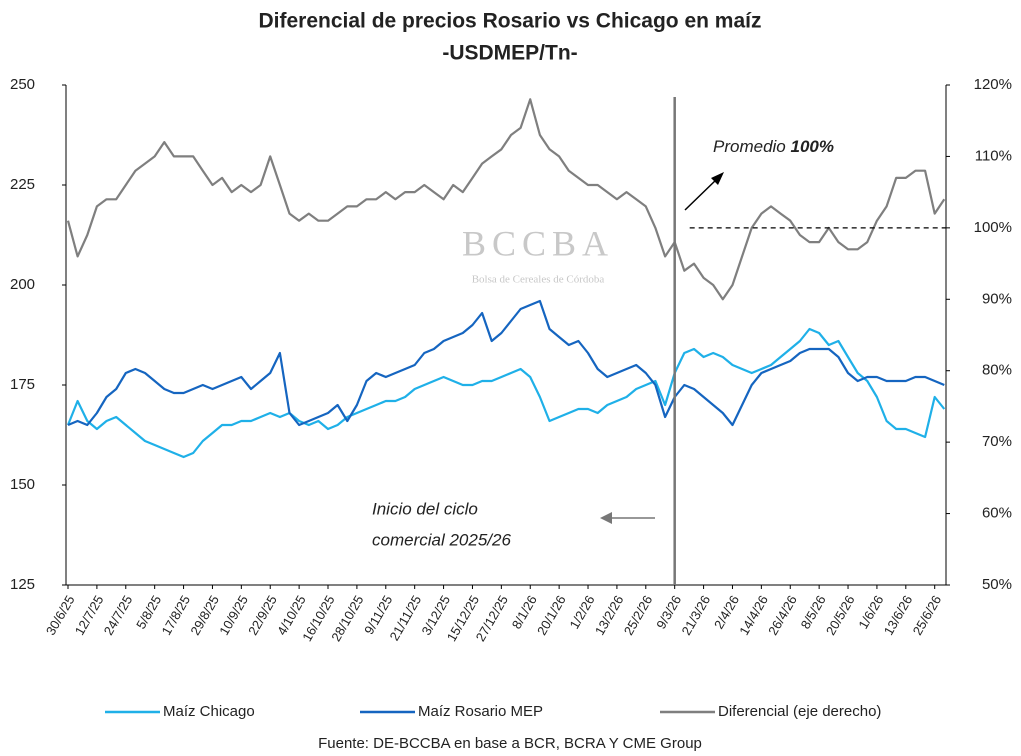  Describe the element at coordinates (997, 513) in the screenshot. I see `y2-tick-label: 60%` at that location.